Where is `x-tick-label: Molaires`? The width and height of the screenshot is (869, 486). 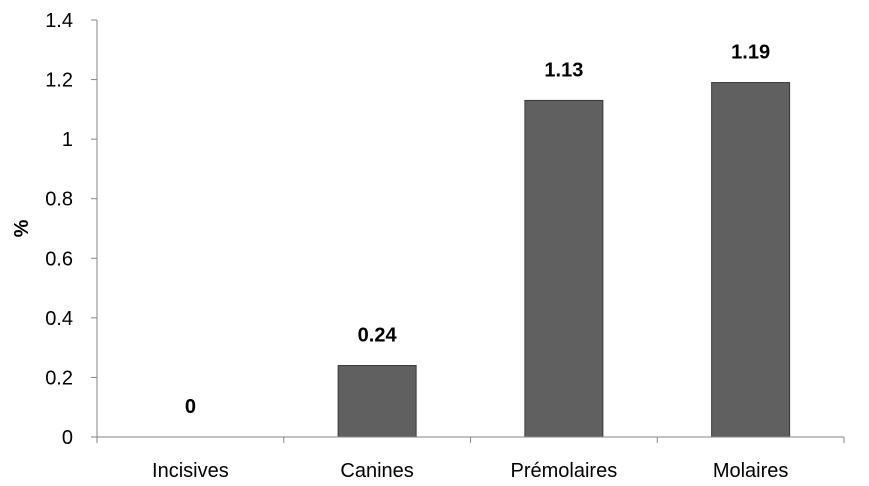
x-tick-label: Molaires is located at coordinates (751, 471).